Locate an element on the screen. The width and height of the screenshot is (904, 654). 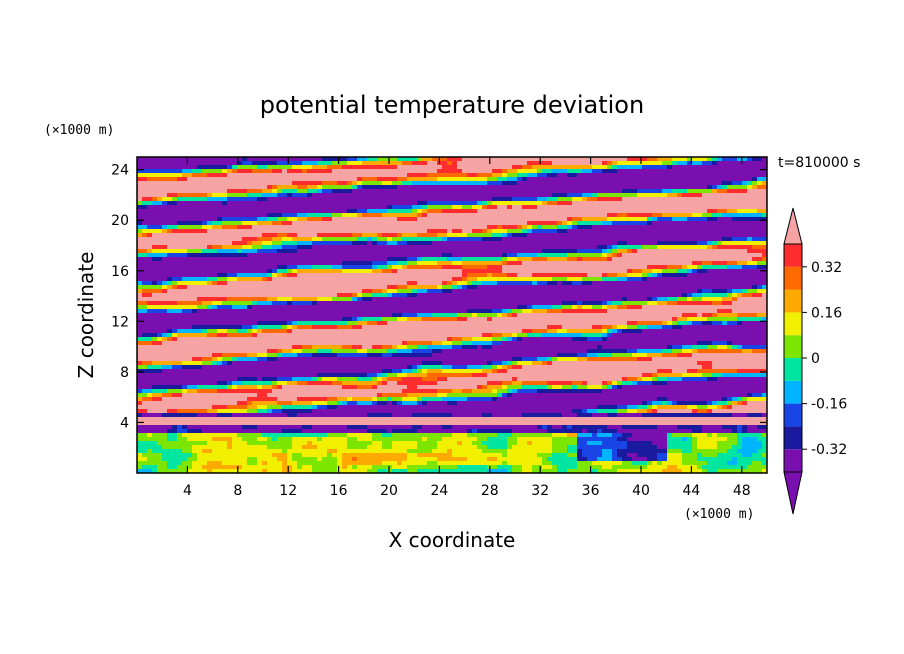
x-tick-label: 28 is located at coordinates (490, 491).